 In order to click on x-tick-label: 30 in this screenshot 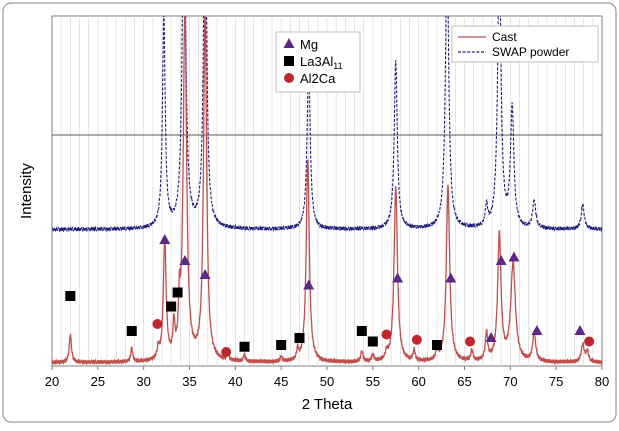, I will do `click(143, 381)`.